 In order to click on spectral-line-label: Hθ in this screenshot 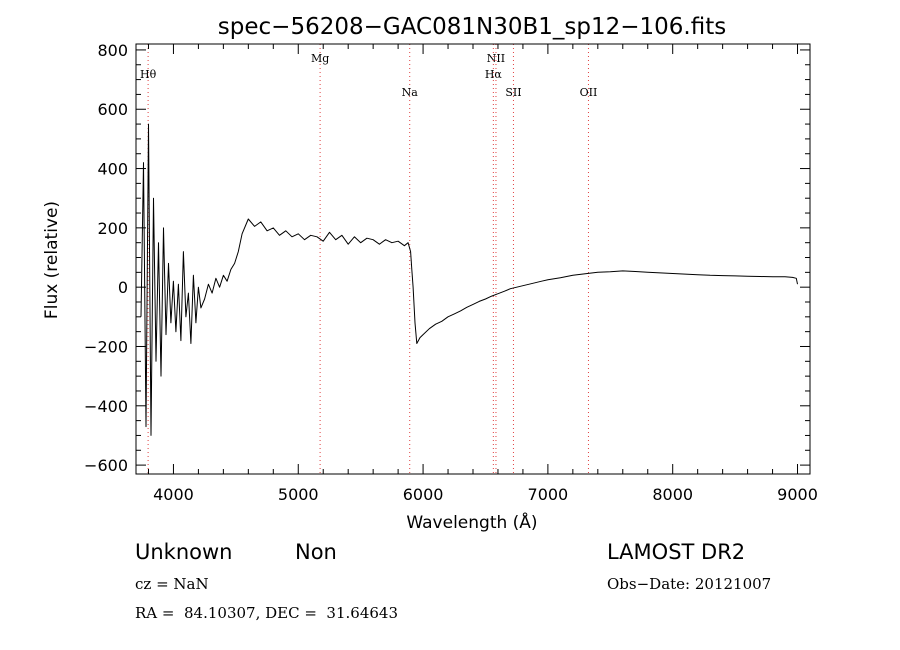, I will do `click(148, 74)`.